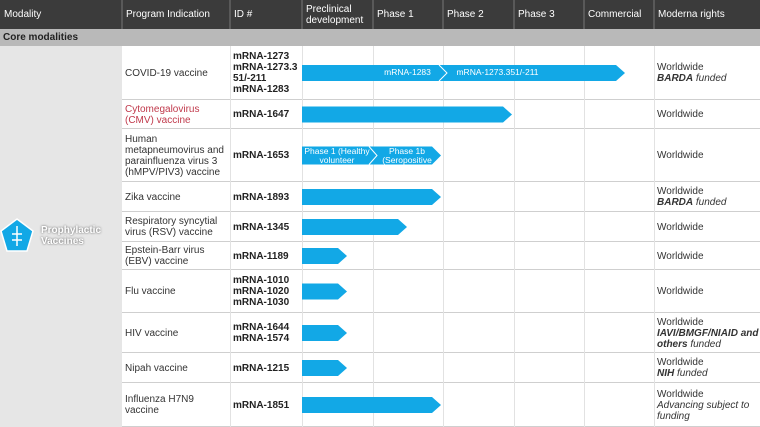 Image resolution: width=760 pixels, height=427 pixels. Describe the element at coordinates (261, 280) in the screenshot. I see `program-id: mRNA-1010` at that location.